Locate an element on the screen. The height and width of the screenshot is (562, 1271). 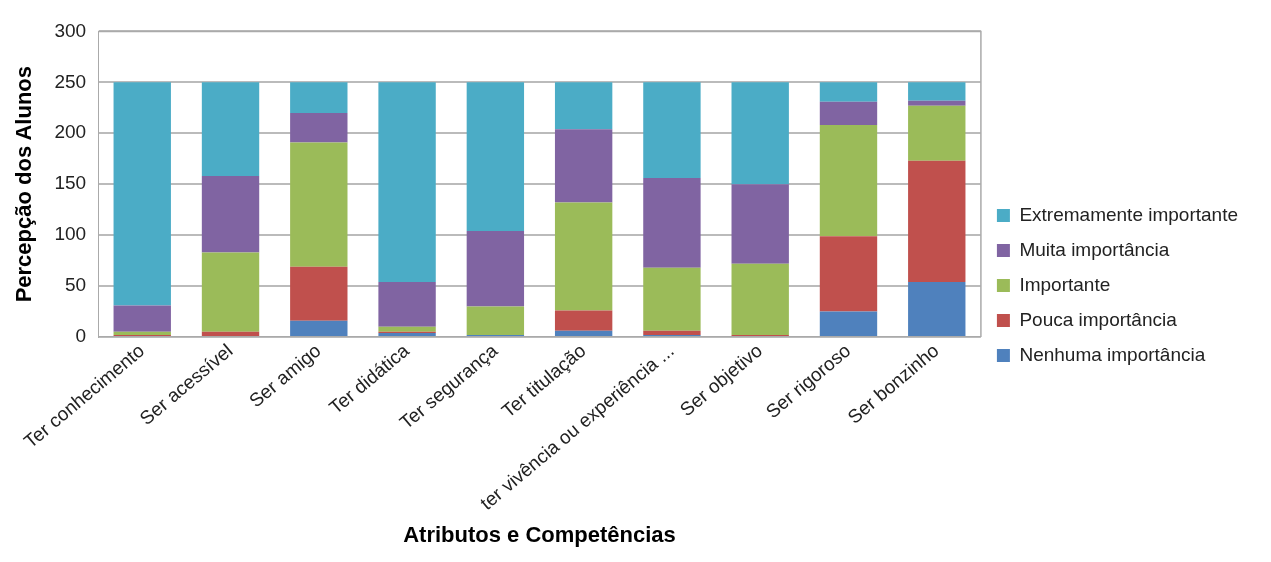
legend-label: Pouca importância is located at coordinates (1098, 319).